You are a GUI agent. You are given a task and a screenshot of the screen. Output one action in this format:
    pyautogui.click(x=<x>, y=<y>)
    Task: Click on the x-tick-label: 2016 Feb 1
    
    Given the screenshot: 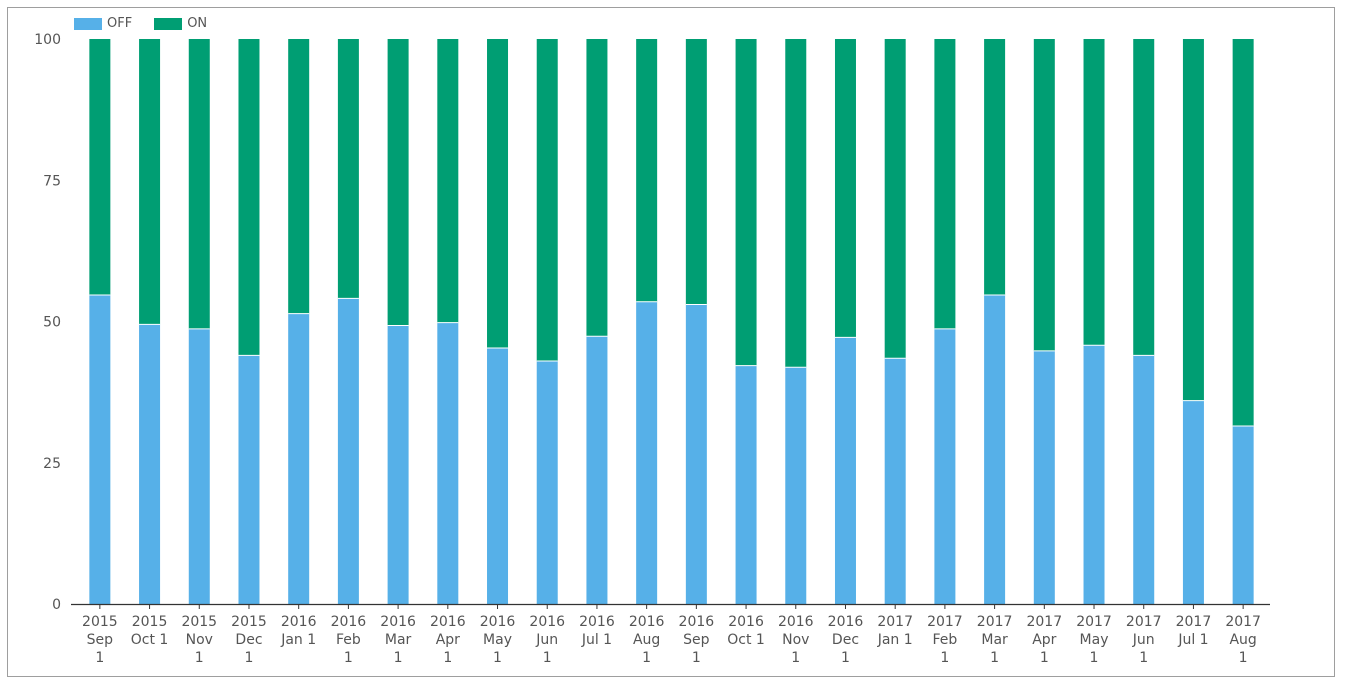 What is the action you would take?
    pyautogui.click(x=349, y=640)
    